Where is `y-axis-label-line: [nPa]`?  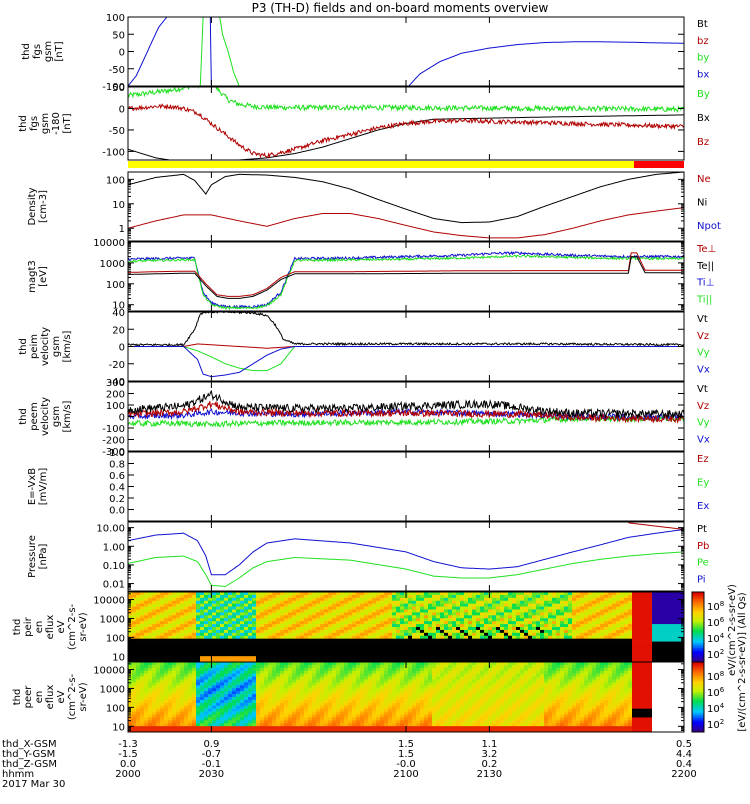
y-axis-label-line: [nPa] is located at coordinates (43, 556).